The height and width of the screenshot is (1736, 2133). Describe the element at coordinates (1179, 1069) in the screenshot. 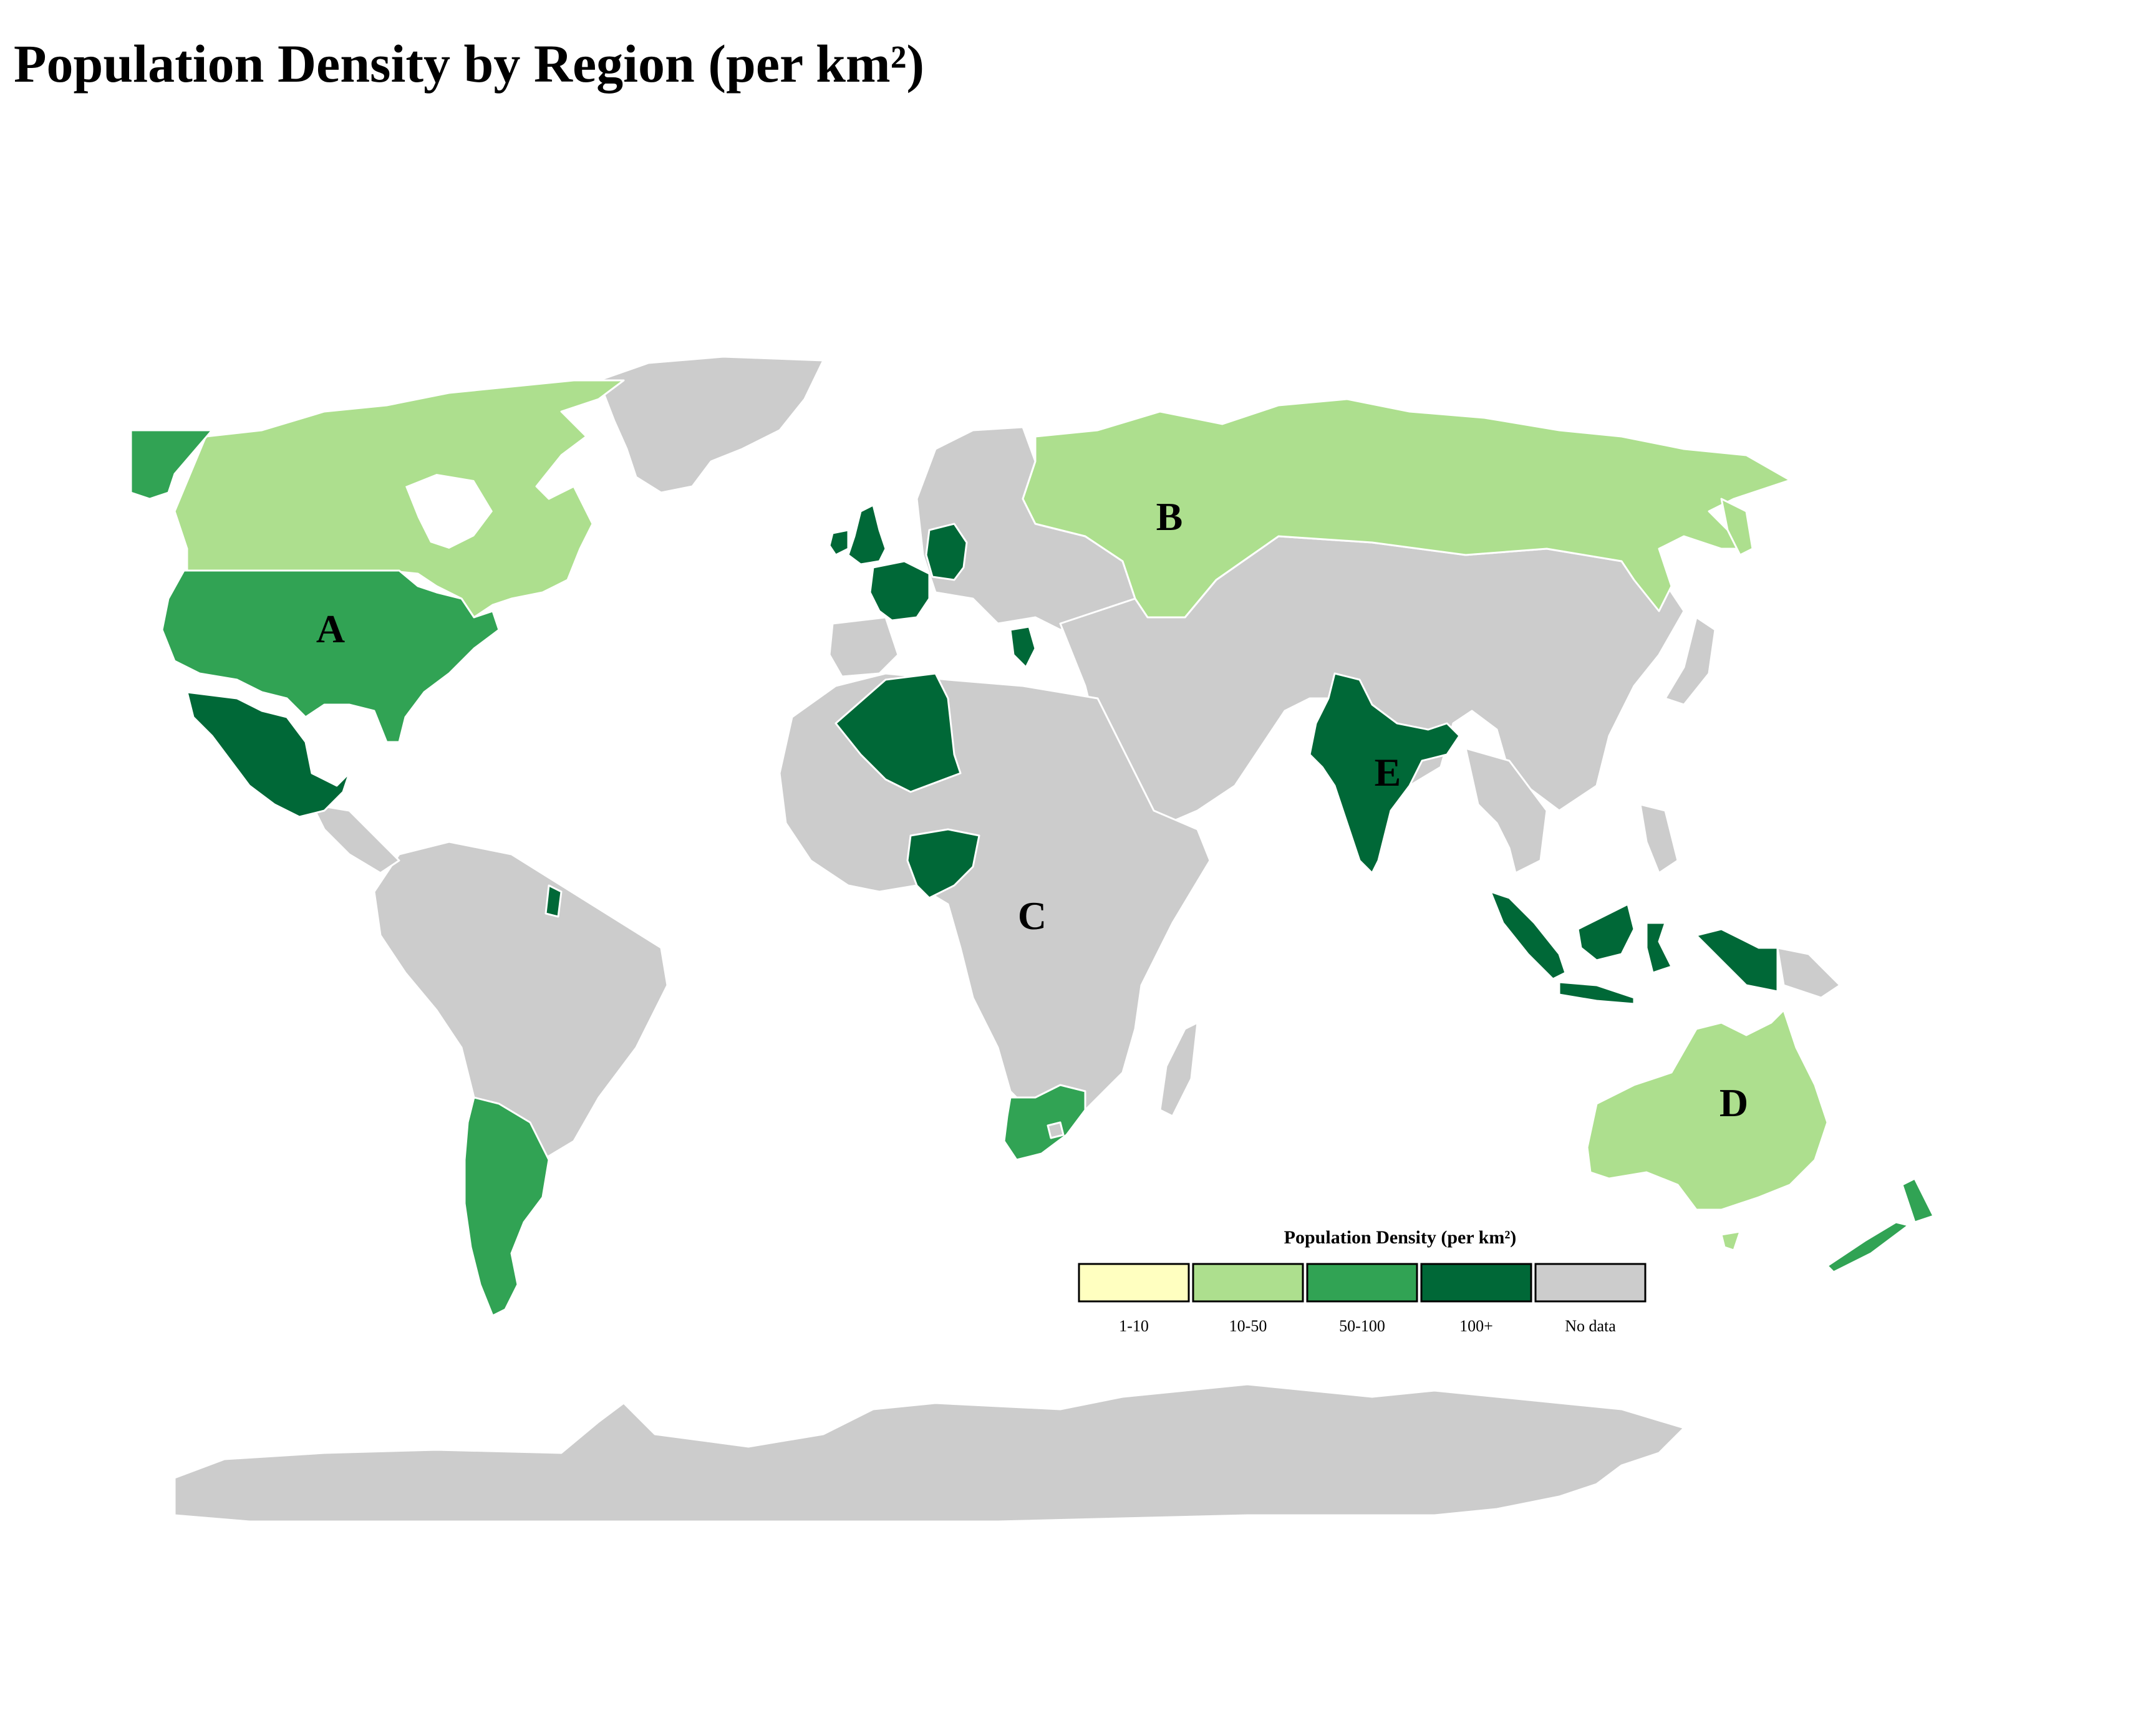

I see `country-madagascar` at that location.